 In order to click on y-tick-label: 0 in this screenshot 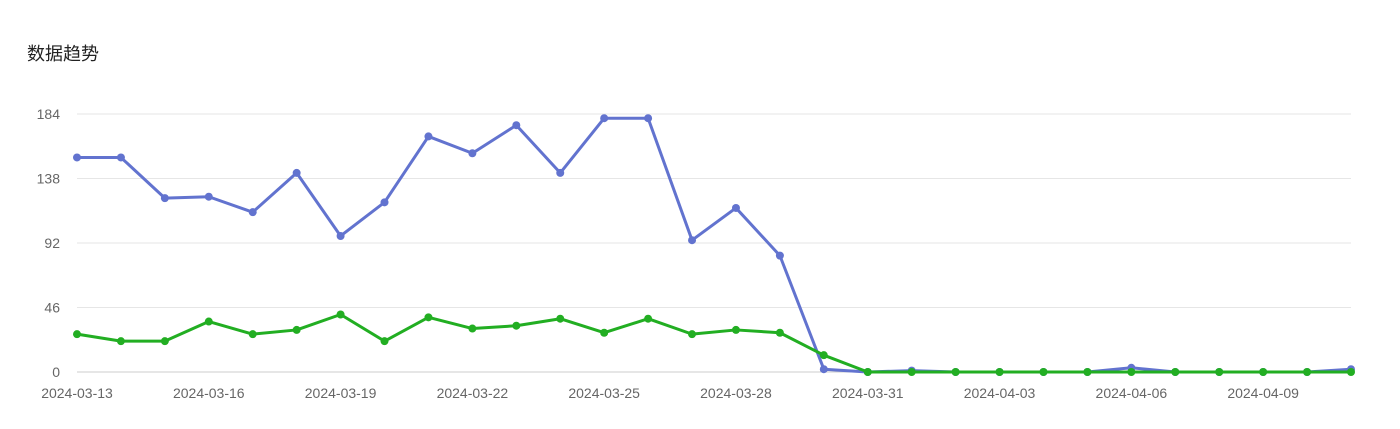, I will do `click(56, 372)`.